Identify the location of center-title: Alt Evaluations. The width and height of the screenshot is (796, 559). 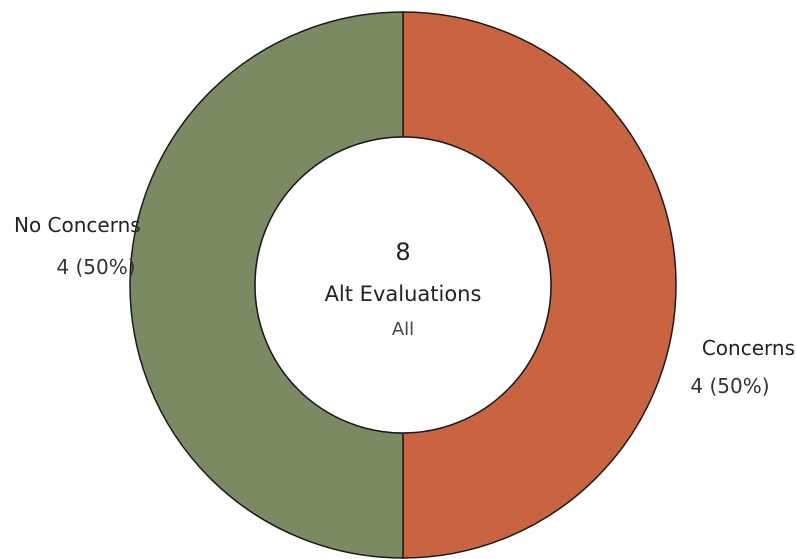
(403, 294).